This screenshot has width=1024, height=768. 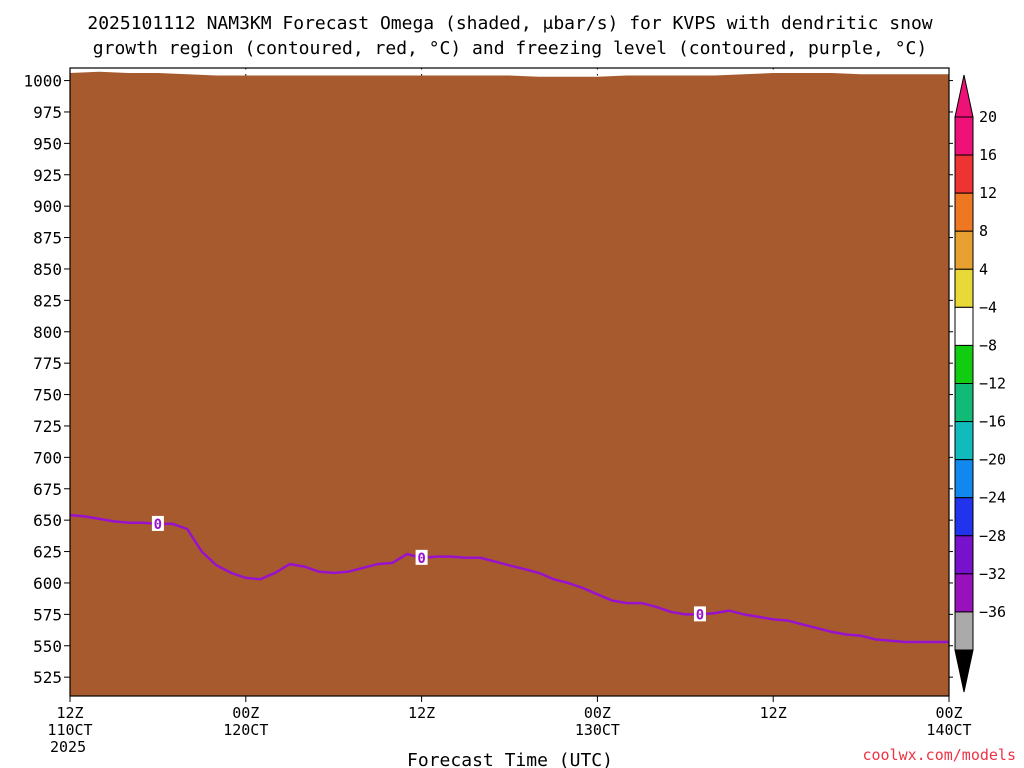 I want to click on y-tick-label-7: 700, so click(x=47, y=457).